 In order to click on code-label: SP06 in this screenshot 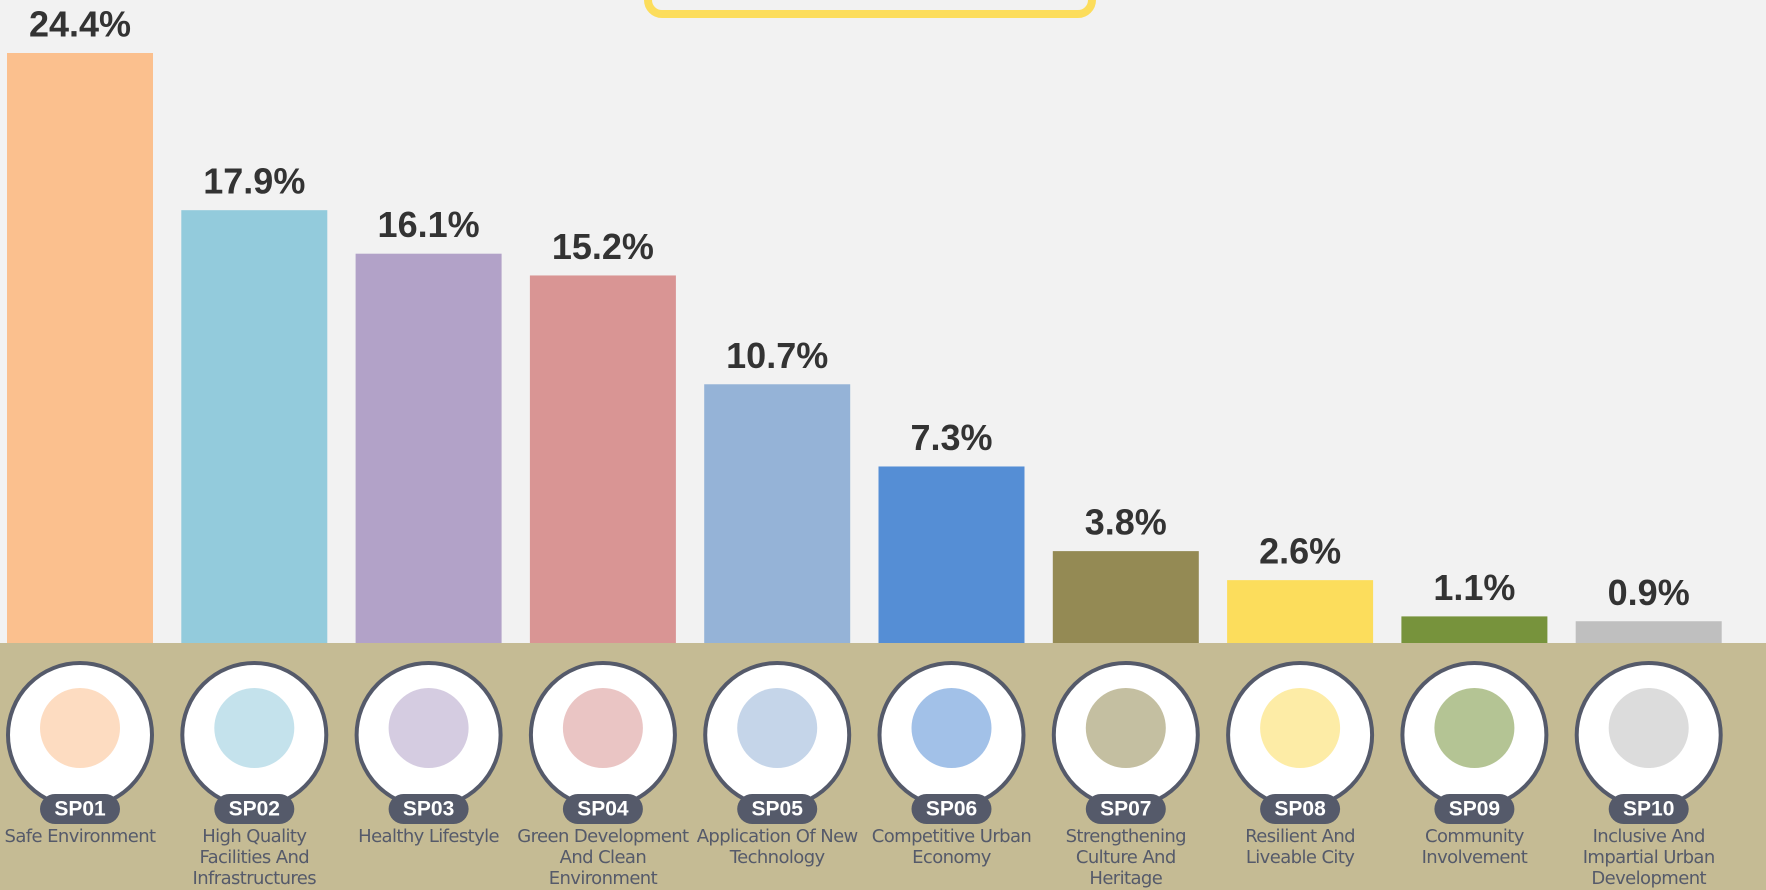, I will do `click(951, 809)`.